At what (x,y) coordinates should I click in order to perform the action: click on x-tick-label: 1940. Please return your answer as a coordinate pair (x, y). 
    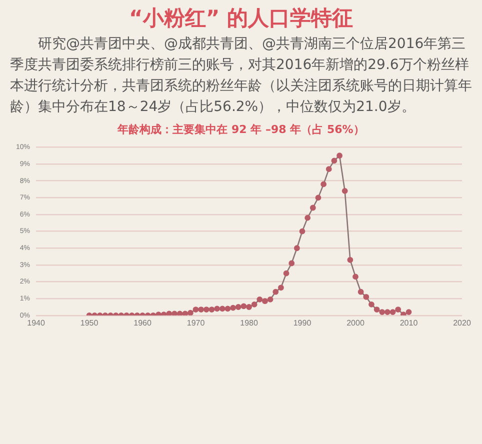
    Looking at the image, I should click on (36, 323).